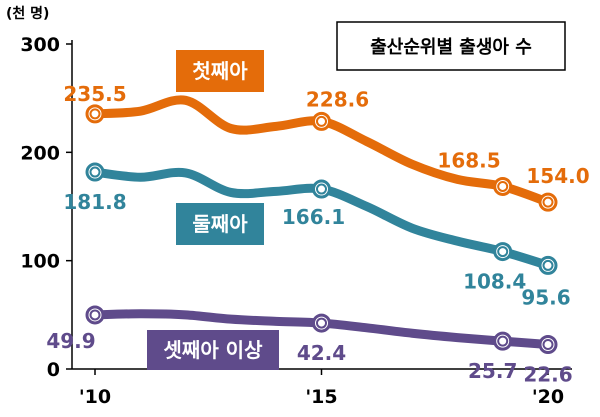  Describe the element at coordinates (321, 353) in the screenshot. I see `data-label: 42.4` at that location.